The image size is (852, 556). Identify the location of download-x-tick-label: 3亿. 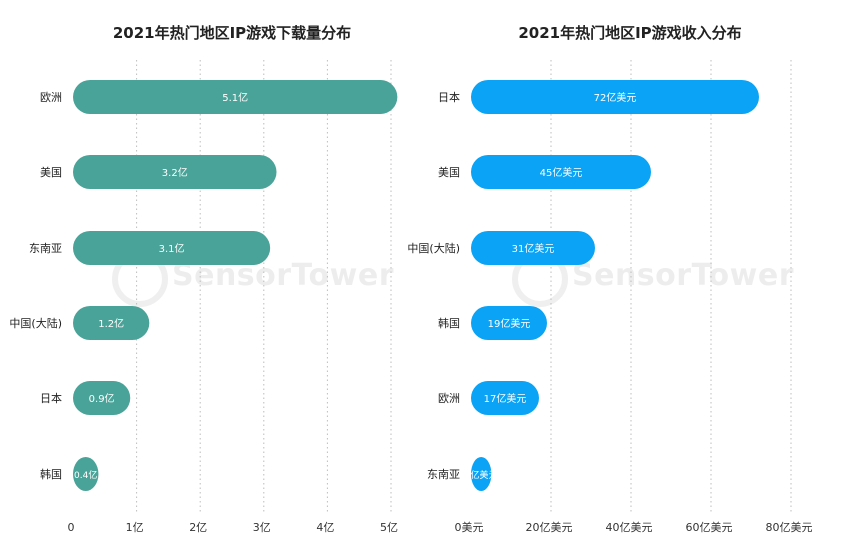
(262, 527).